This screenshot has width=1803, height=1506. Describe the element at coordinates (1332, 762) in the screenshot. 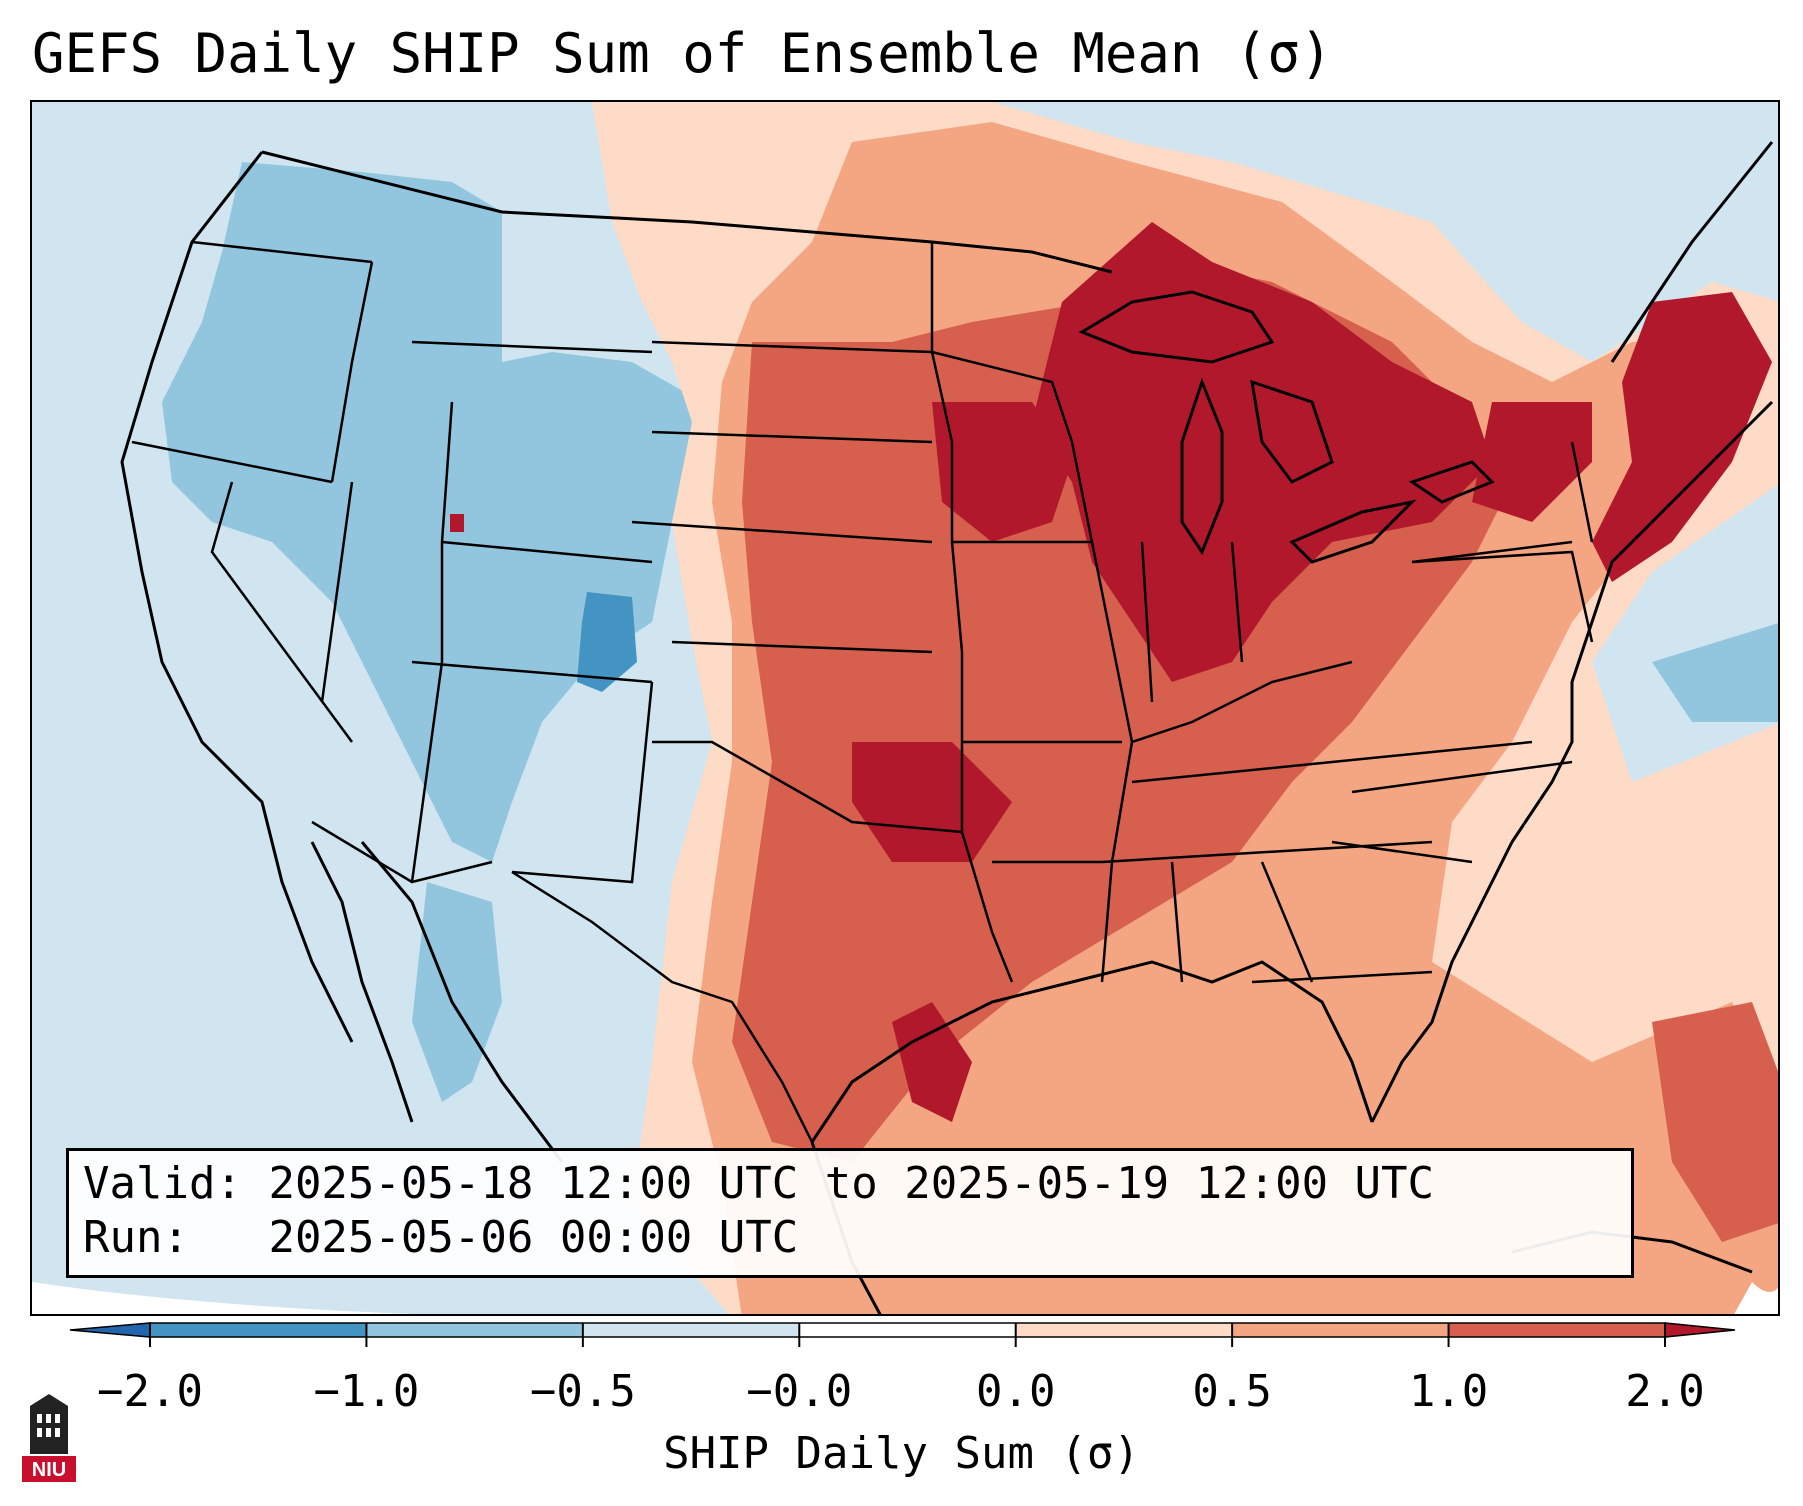

I see `border-ky-tn` at that location.